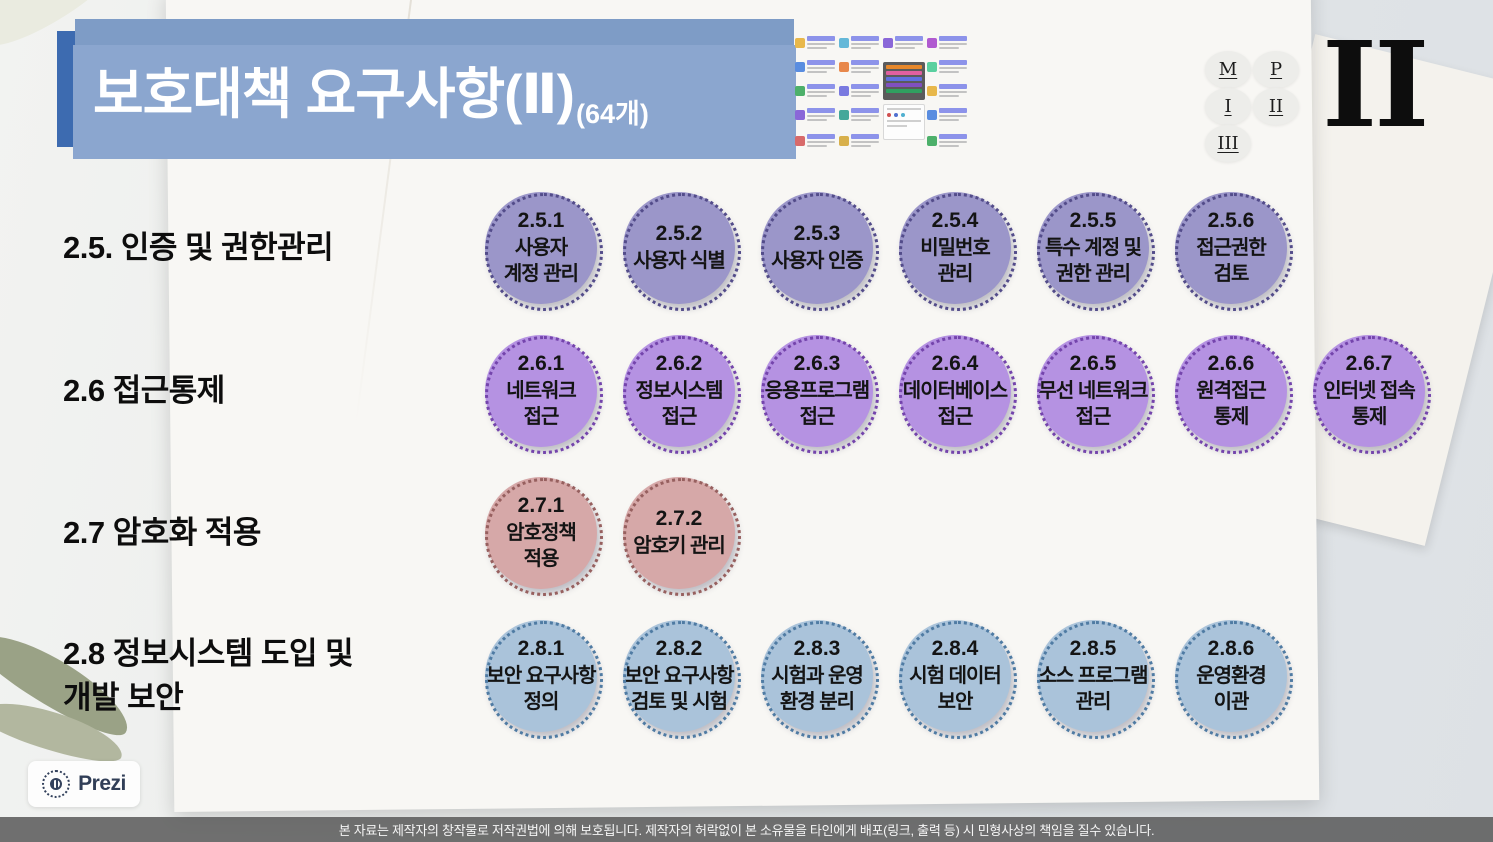  What do you see at coordinates (679, 403) in the screenshot?
I see `requirement-title: 정보시스템 접근` at bounding box center [679, 403].